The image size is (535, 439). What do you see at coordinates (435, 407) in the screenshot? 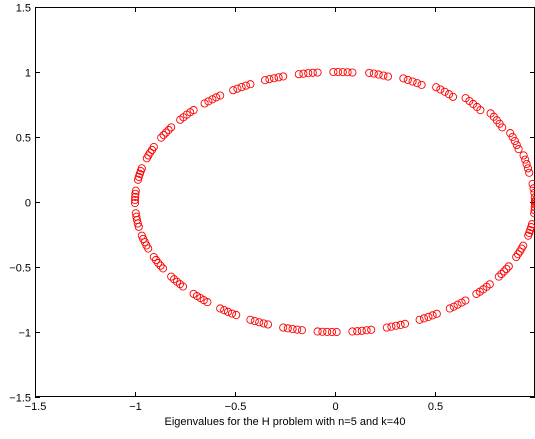
I see `x-tick-label: 0.5` at bounding box center [435, 407].